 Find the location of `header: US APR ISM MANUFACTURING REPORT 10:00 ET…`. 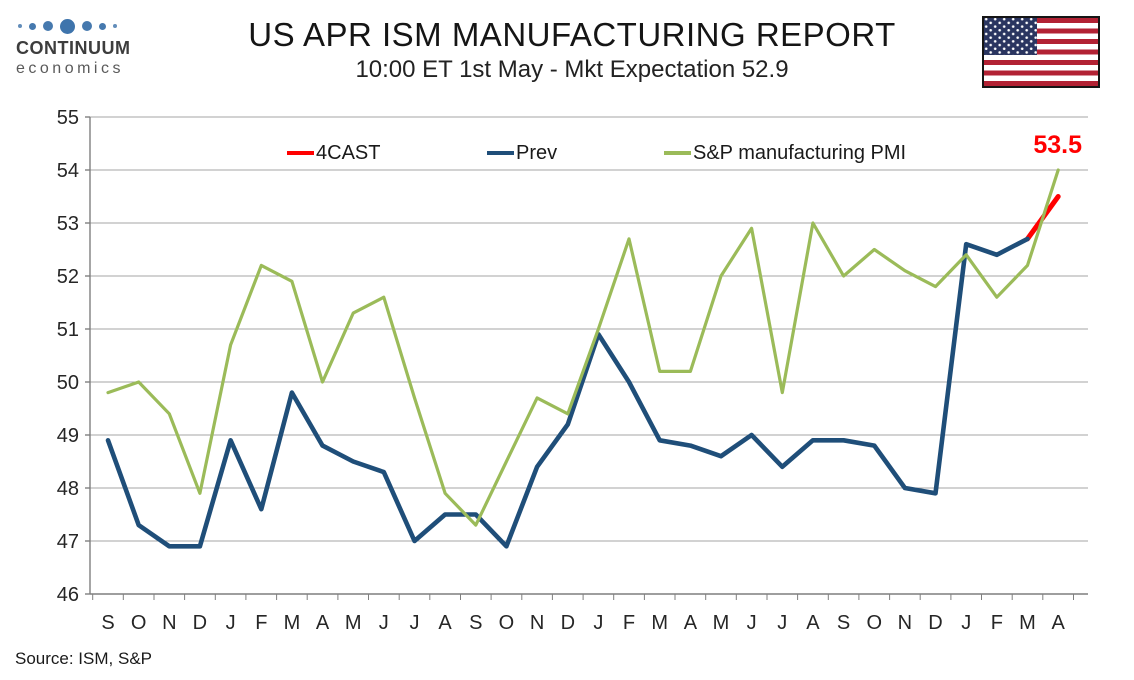

header: US APR ISM MANUFACTURING REPORT 10:00 ET… is located at coordinates (572, 50).